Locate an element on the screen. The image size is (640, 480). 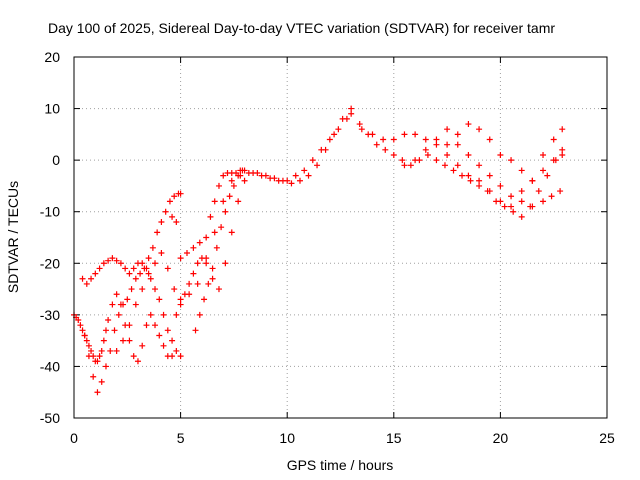
y-tick-label: -10 is located at coordinates (50, 212).